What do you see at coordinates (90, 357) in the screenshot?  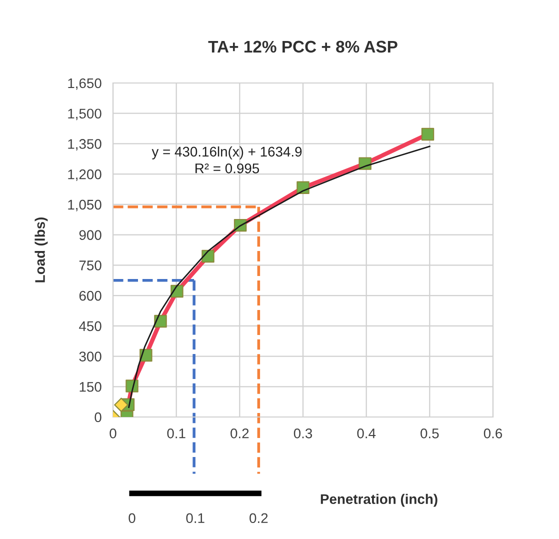 I see `y-tick-label: 300` at bounding box center [90, 357].